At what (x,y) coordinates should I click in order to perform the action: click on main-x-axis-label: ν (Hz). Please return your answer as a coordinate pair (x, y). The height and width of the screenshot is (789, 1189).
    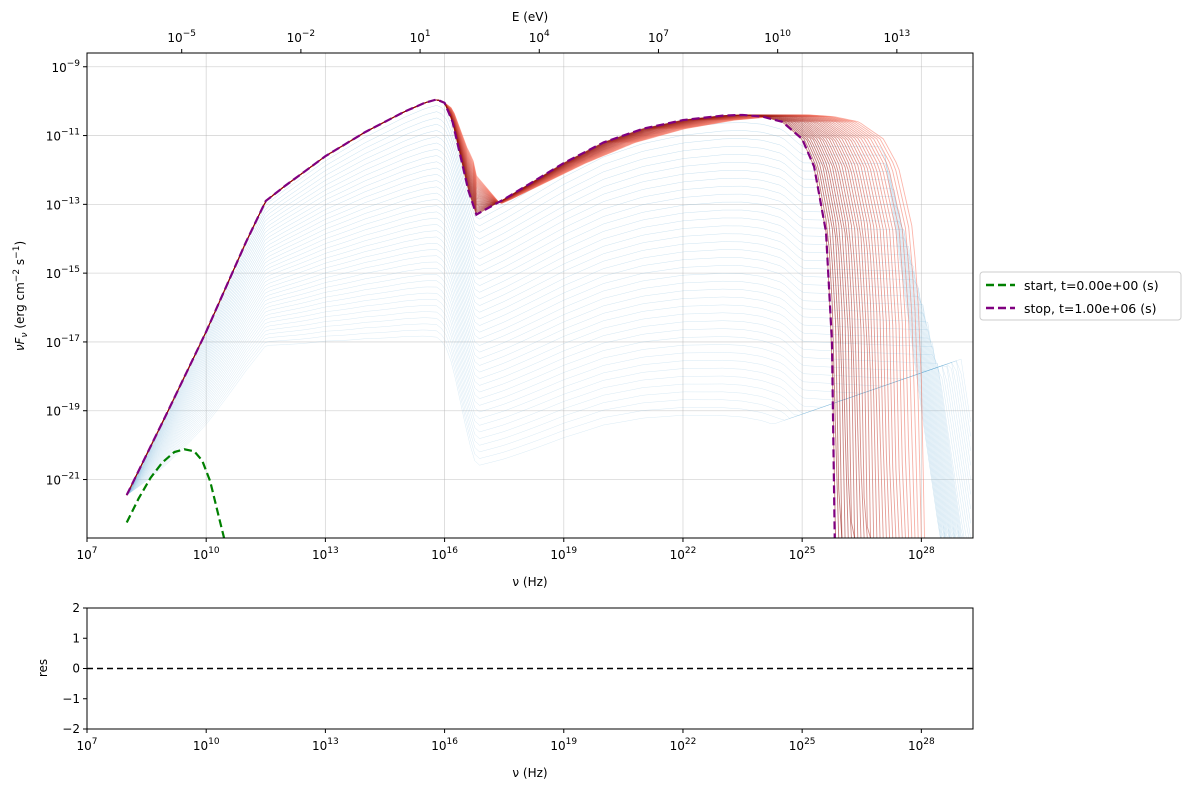
    Looking at the image, I should click on (529, 582).